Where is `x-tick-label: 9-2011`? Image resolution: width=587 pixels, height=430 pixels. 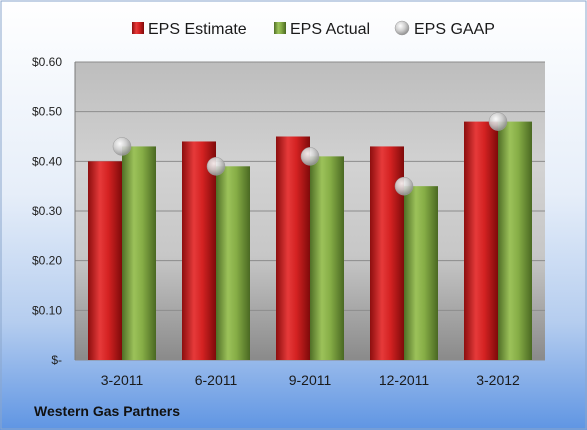 x-tick-label: 9-2011 is located at coordinates (310, 380).